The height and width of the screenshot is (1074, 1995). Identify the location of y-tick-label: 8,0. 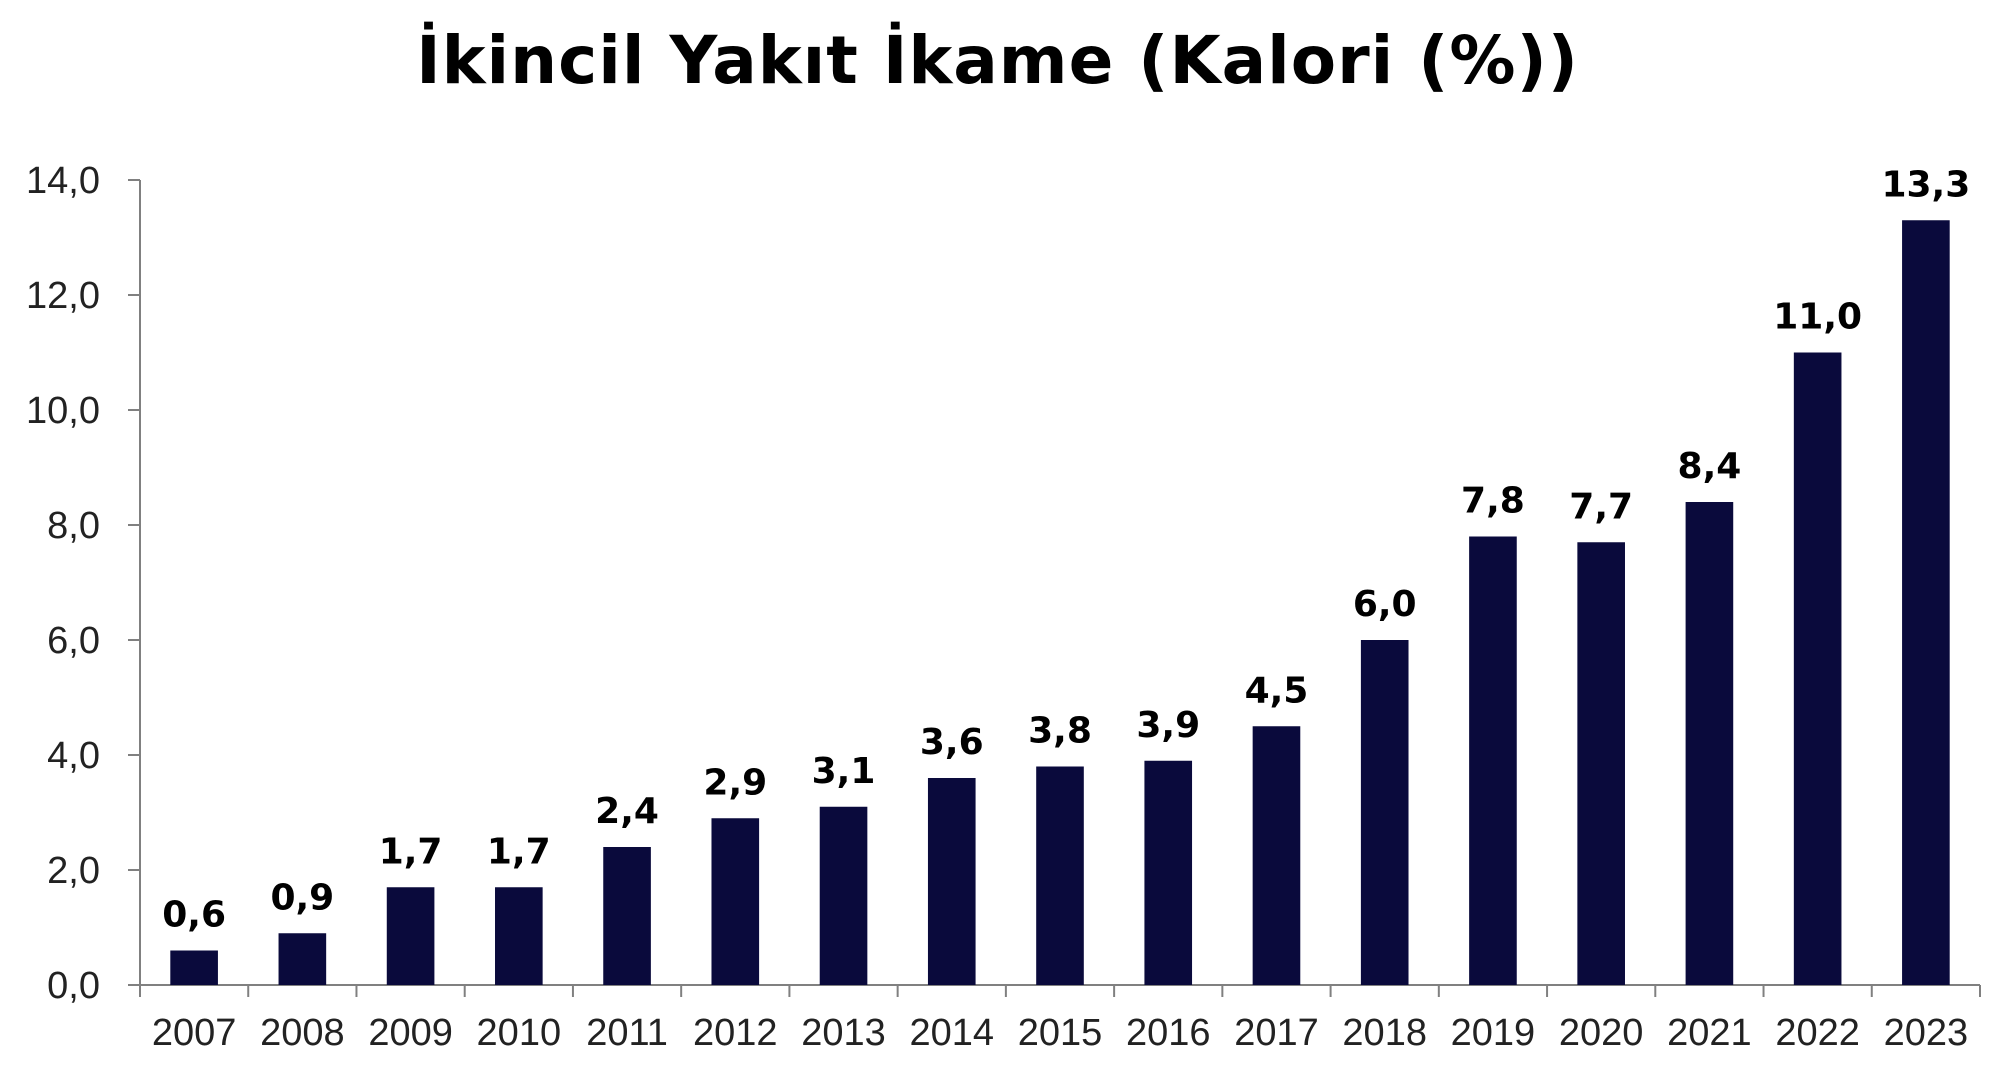
(73, 526).